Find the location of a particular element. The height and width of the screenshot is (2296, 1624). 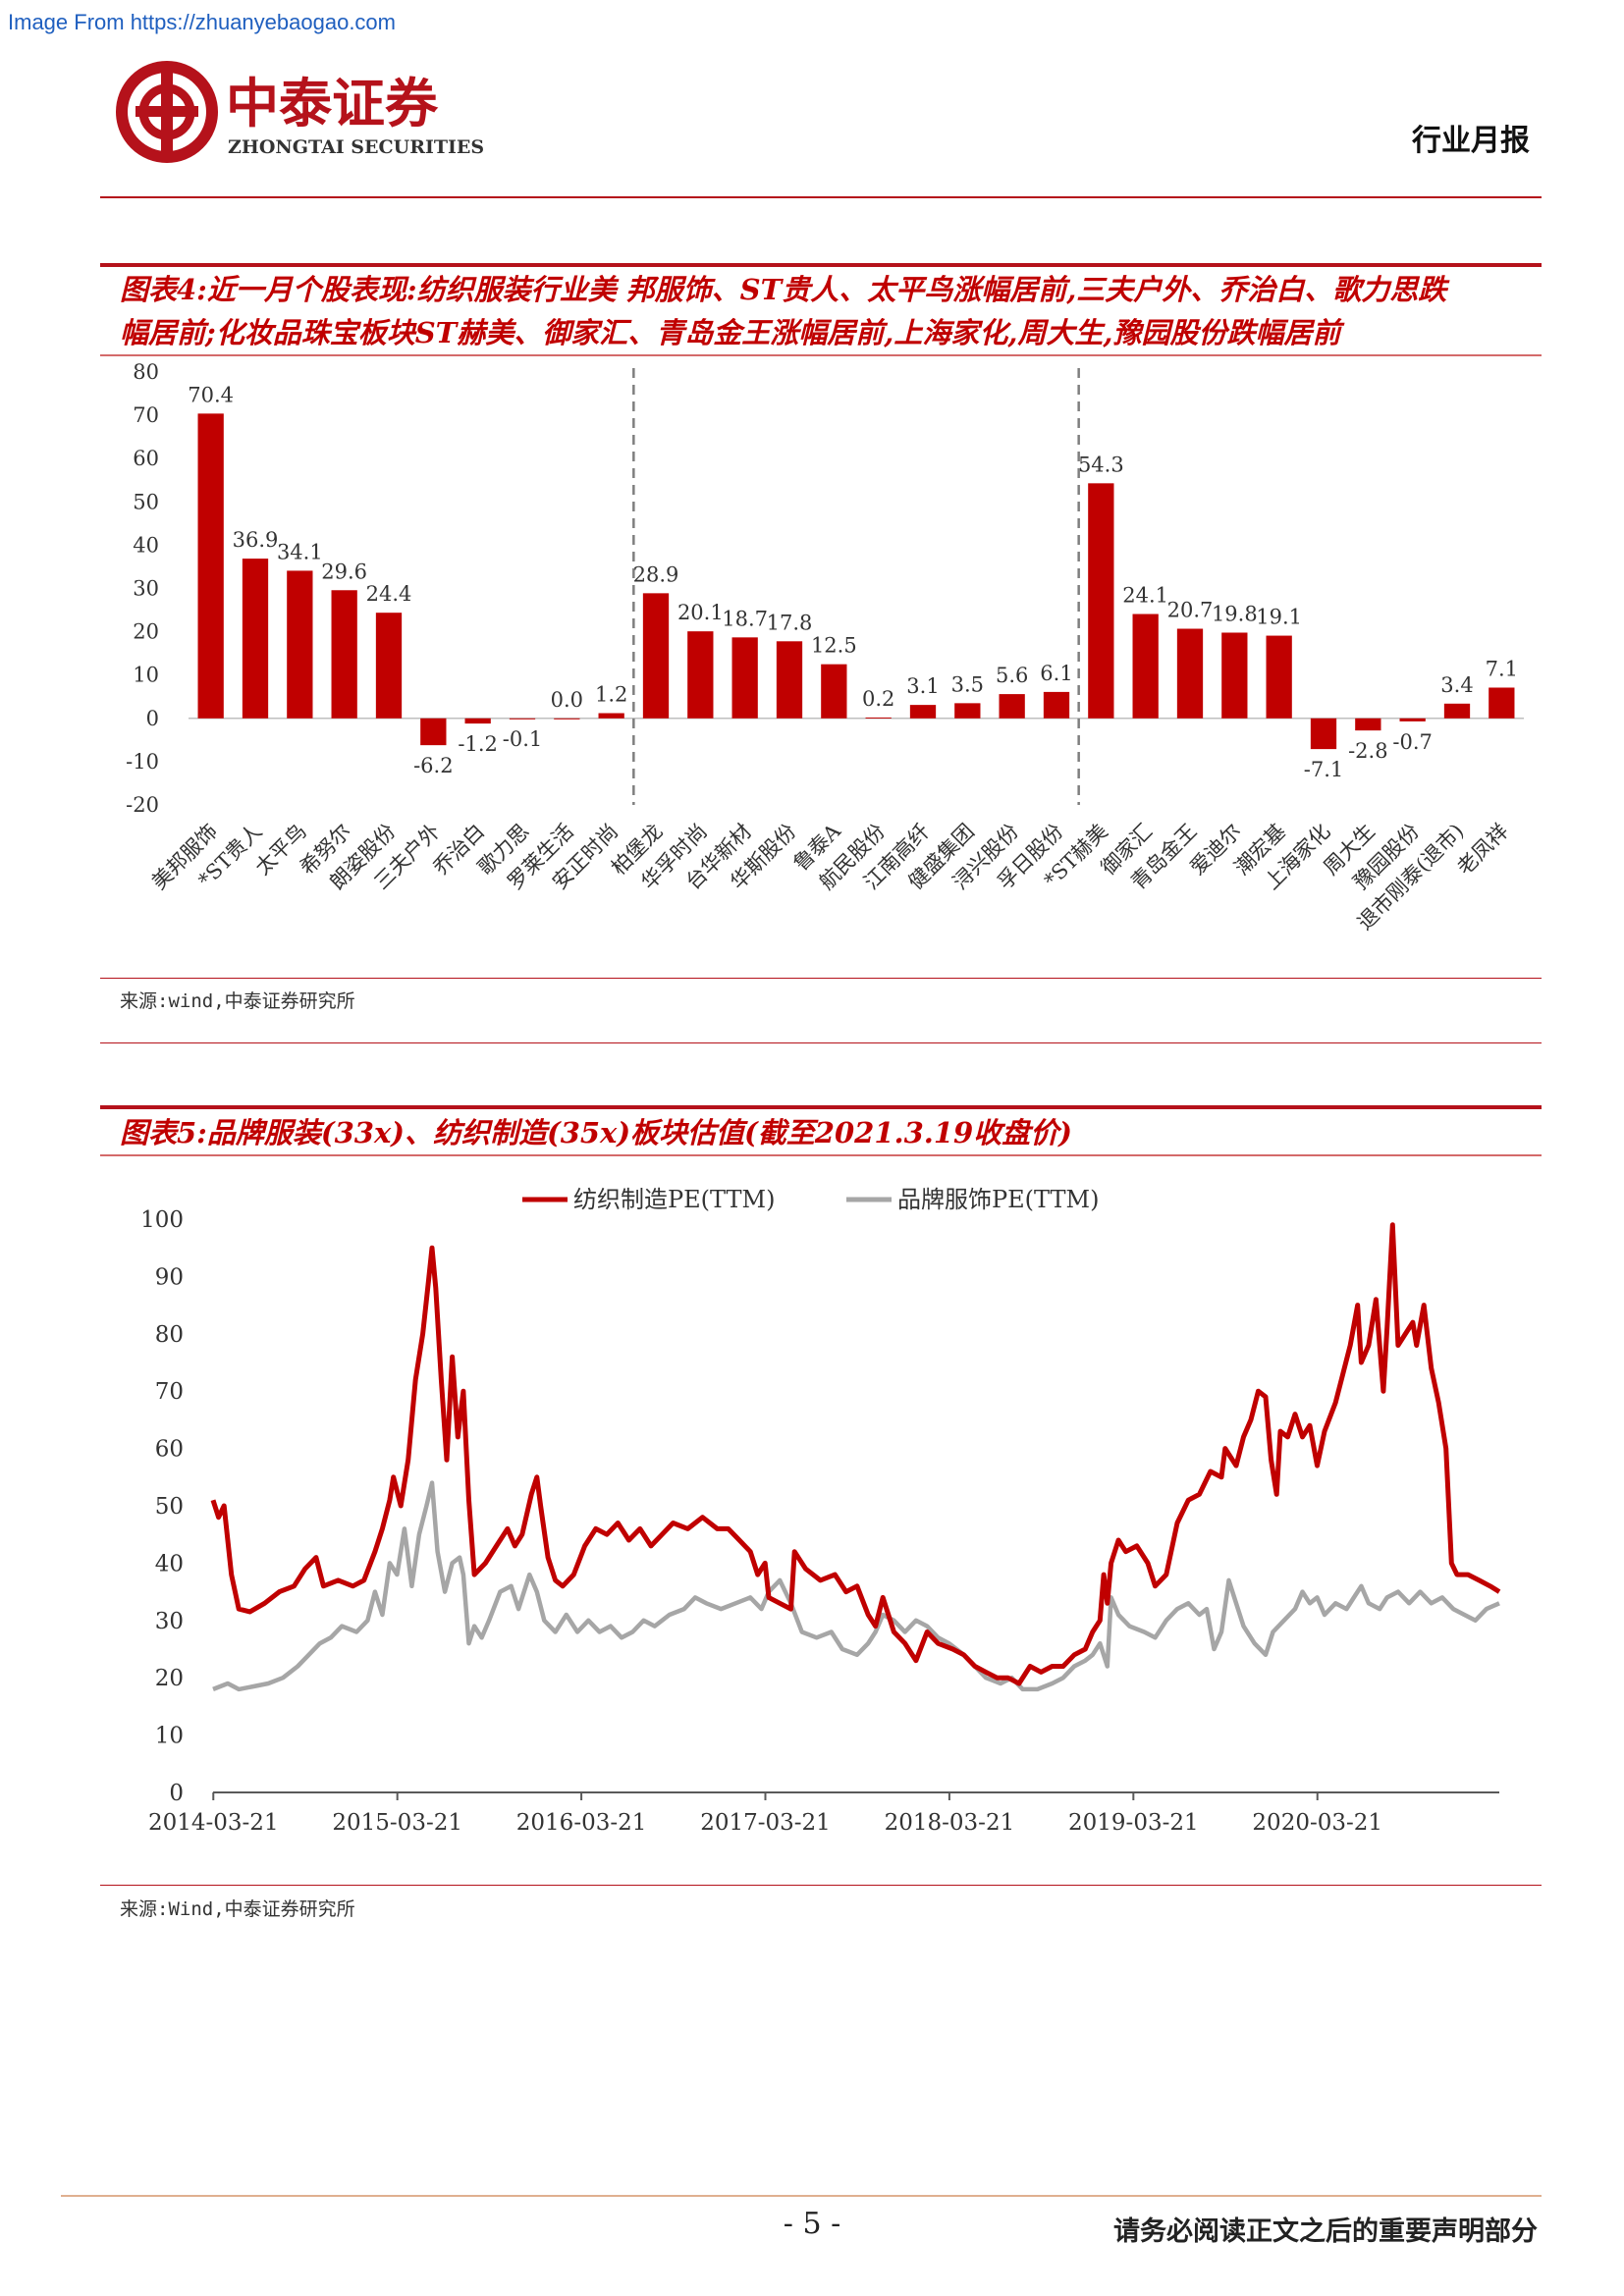

bar-value-label: 54.3 is located at coordinates (1101, 464).